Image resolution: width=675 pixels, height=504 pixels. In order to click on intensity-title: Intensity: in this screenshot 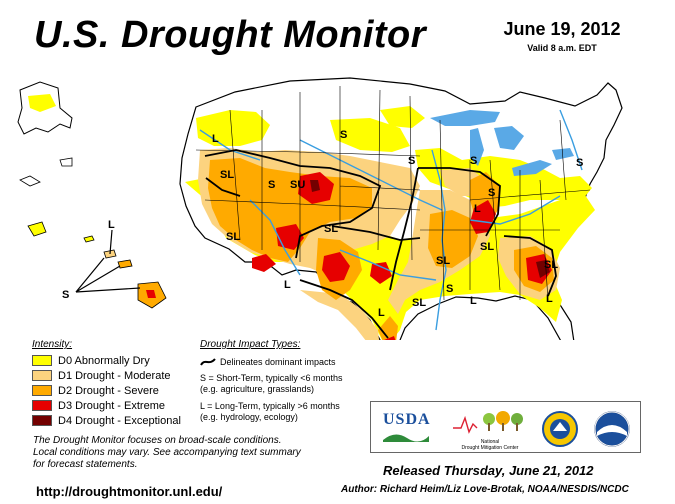, I will do `click(52, 344)`.